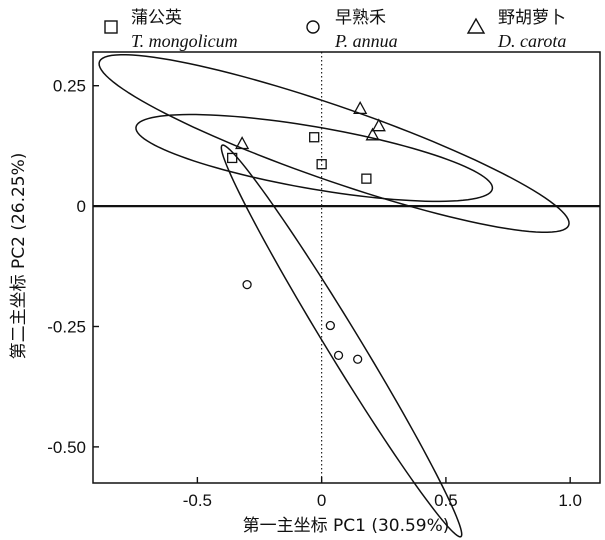 The image size is (605, 540). I want to click on legend-label-cn-3: 野胡萝卜, so click(532, 18).